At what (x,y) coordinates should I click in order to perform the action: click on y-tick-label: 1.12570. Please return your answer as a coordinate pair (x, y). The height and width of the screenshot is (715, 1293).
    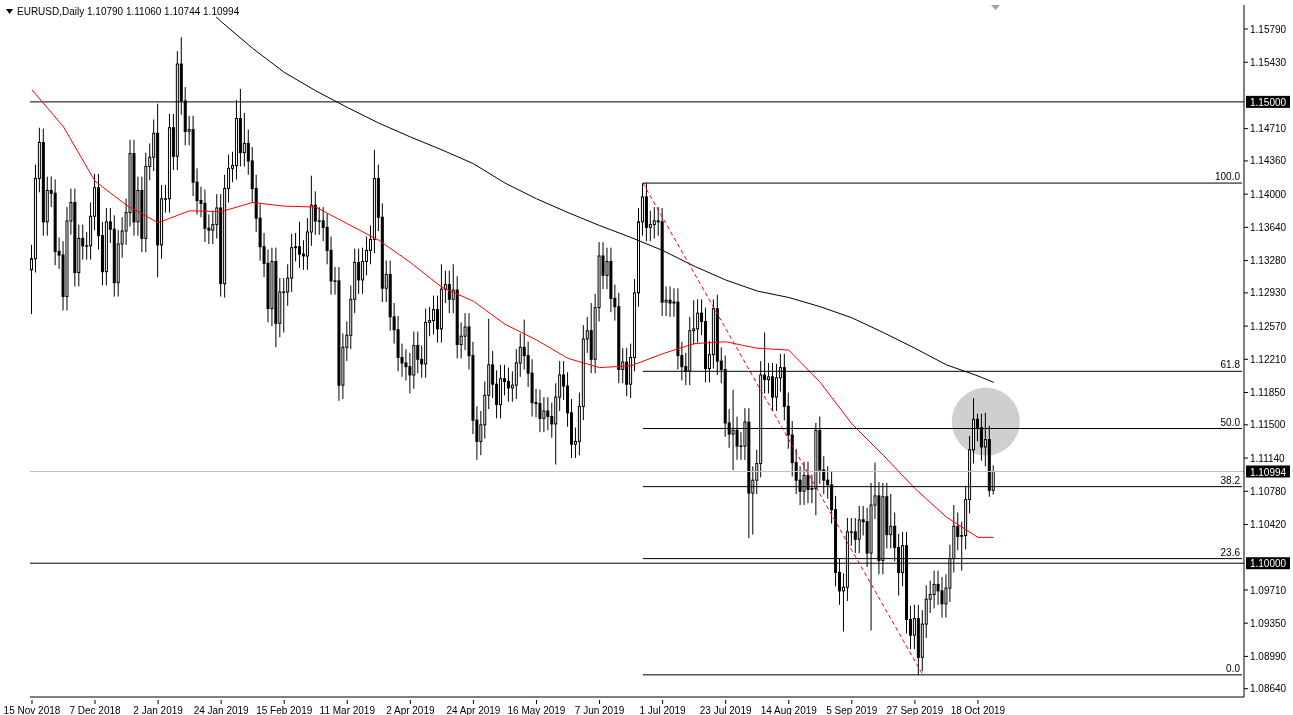
    Looking at the image, I should click on (1268, 326).